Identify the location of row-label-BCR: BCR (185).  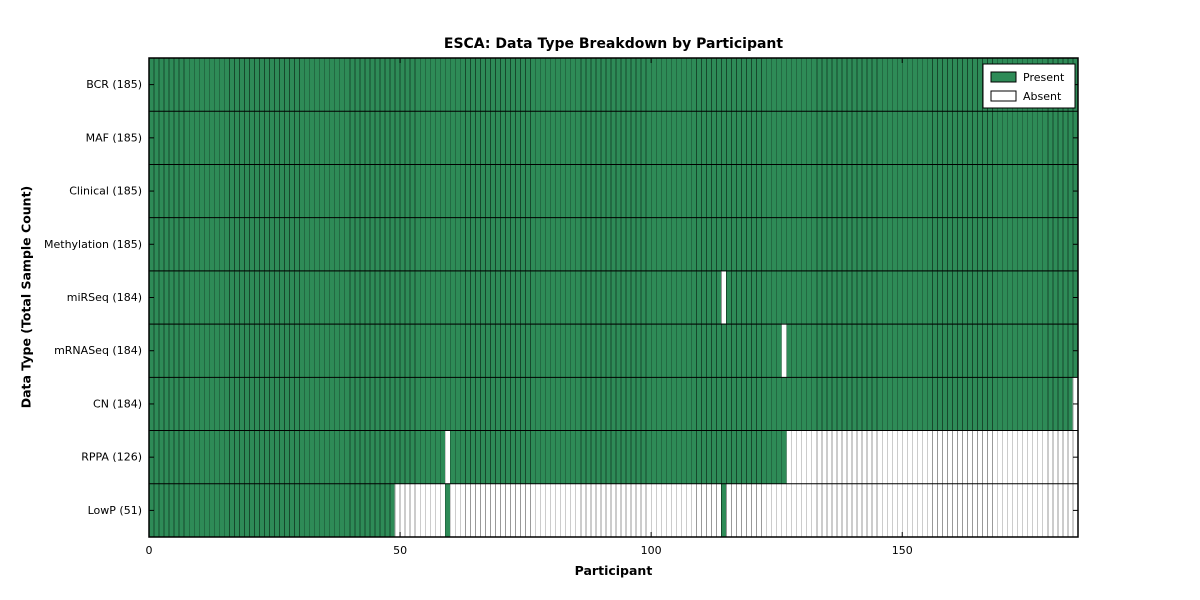
(114, 84).